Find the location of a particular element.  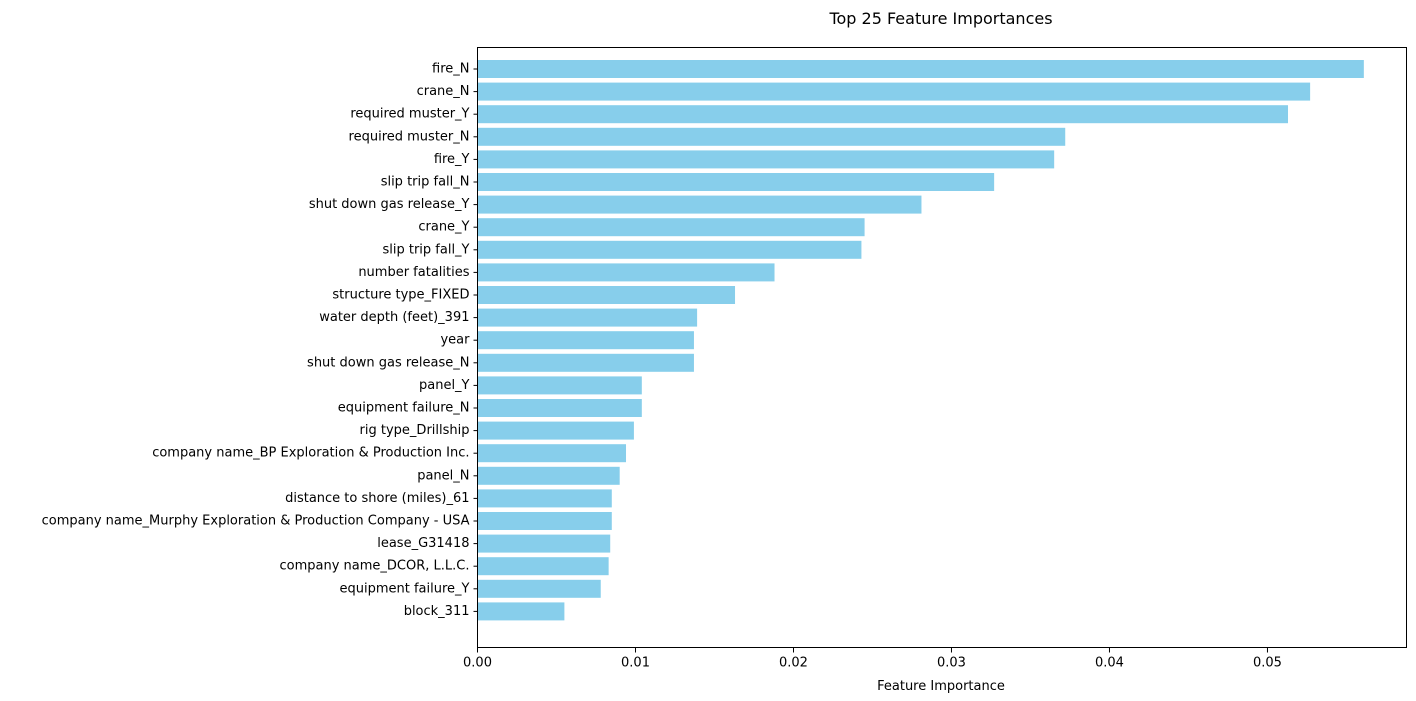

bar-number-fatalities is located at coordinates (626, 272).